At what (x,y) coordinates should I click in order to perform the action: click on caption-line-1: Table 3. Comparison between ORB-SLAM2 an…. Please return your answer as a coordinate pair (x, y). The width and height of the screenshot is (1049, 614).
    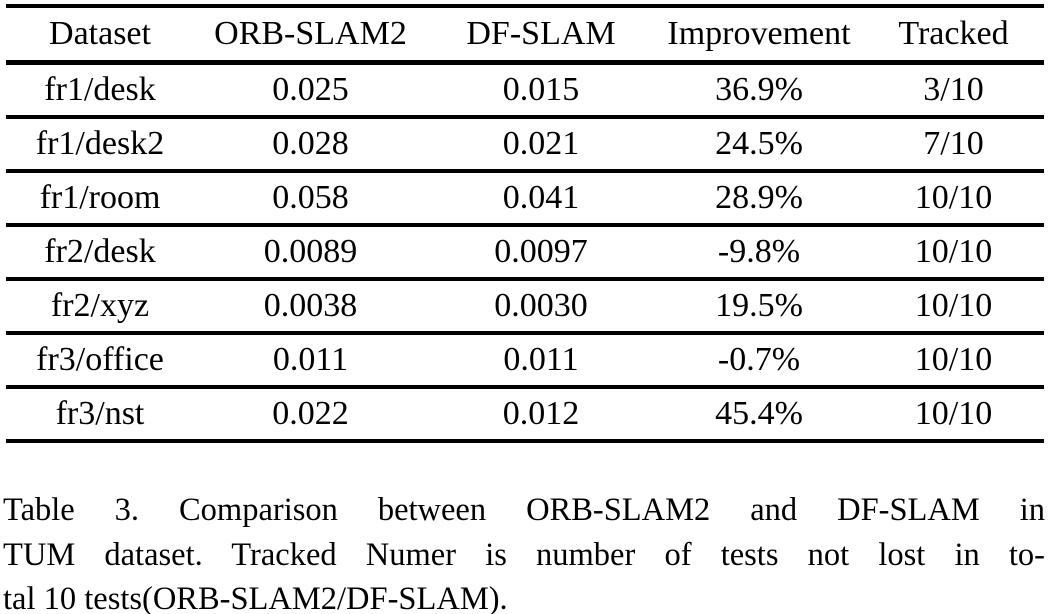
    Looking at the image, I should click on (524, 510).